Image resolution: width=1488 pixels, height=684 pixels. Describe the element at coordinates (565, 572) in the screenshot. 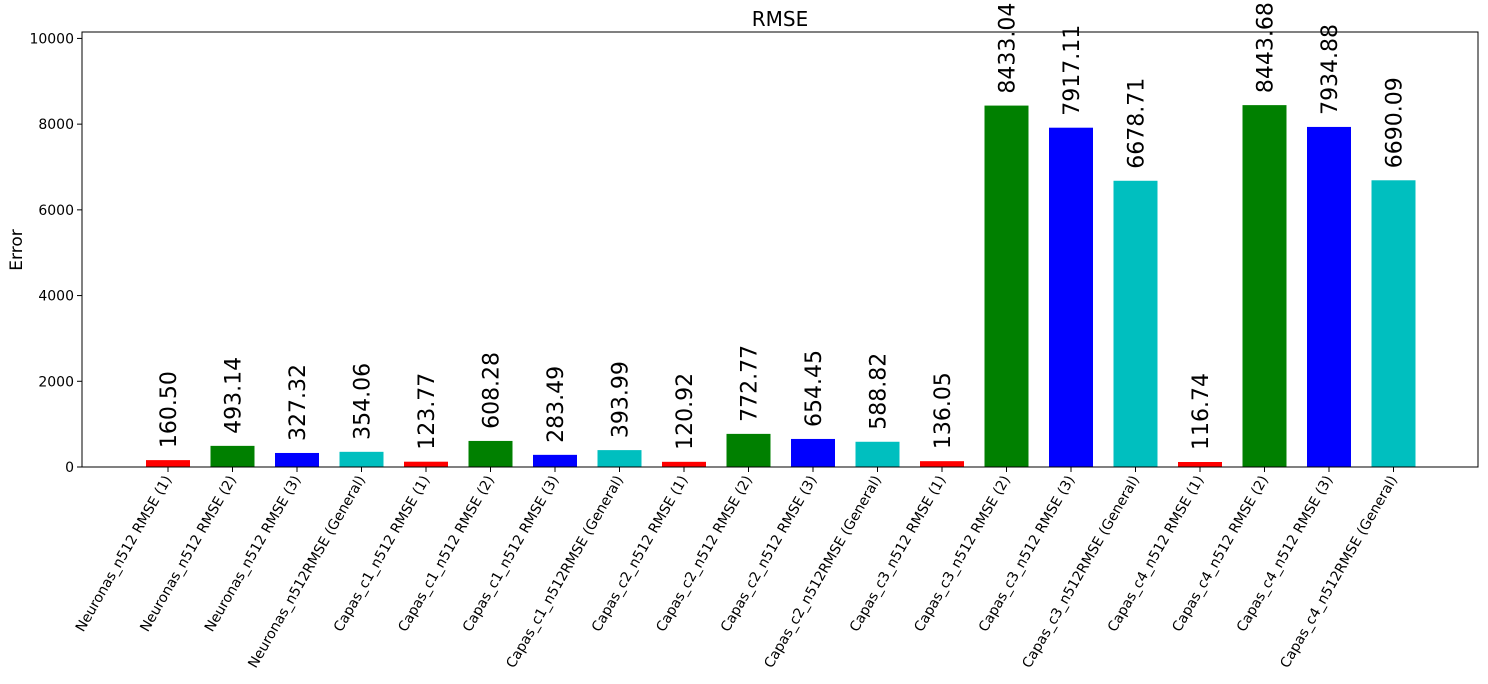

I see `x-tick-label-8: Capas_c1_n512RMSE (General)` at that location.